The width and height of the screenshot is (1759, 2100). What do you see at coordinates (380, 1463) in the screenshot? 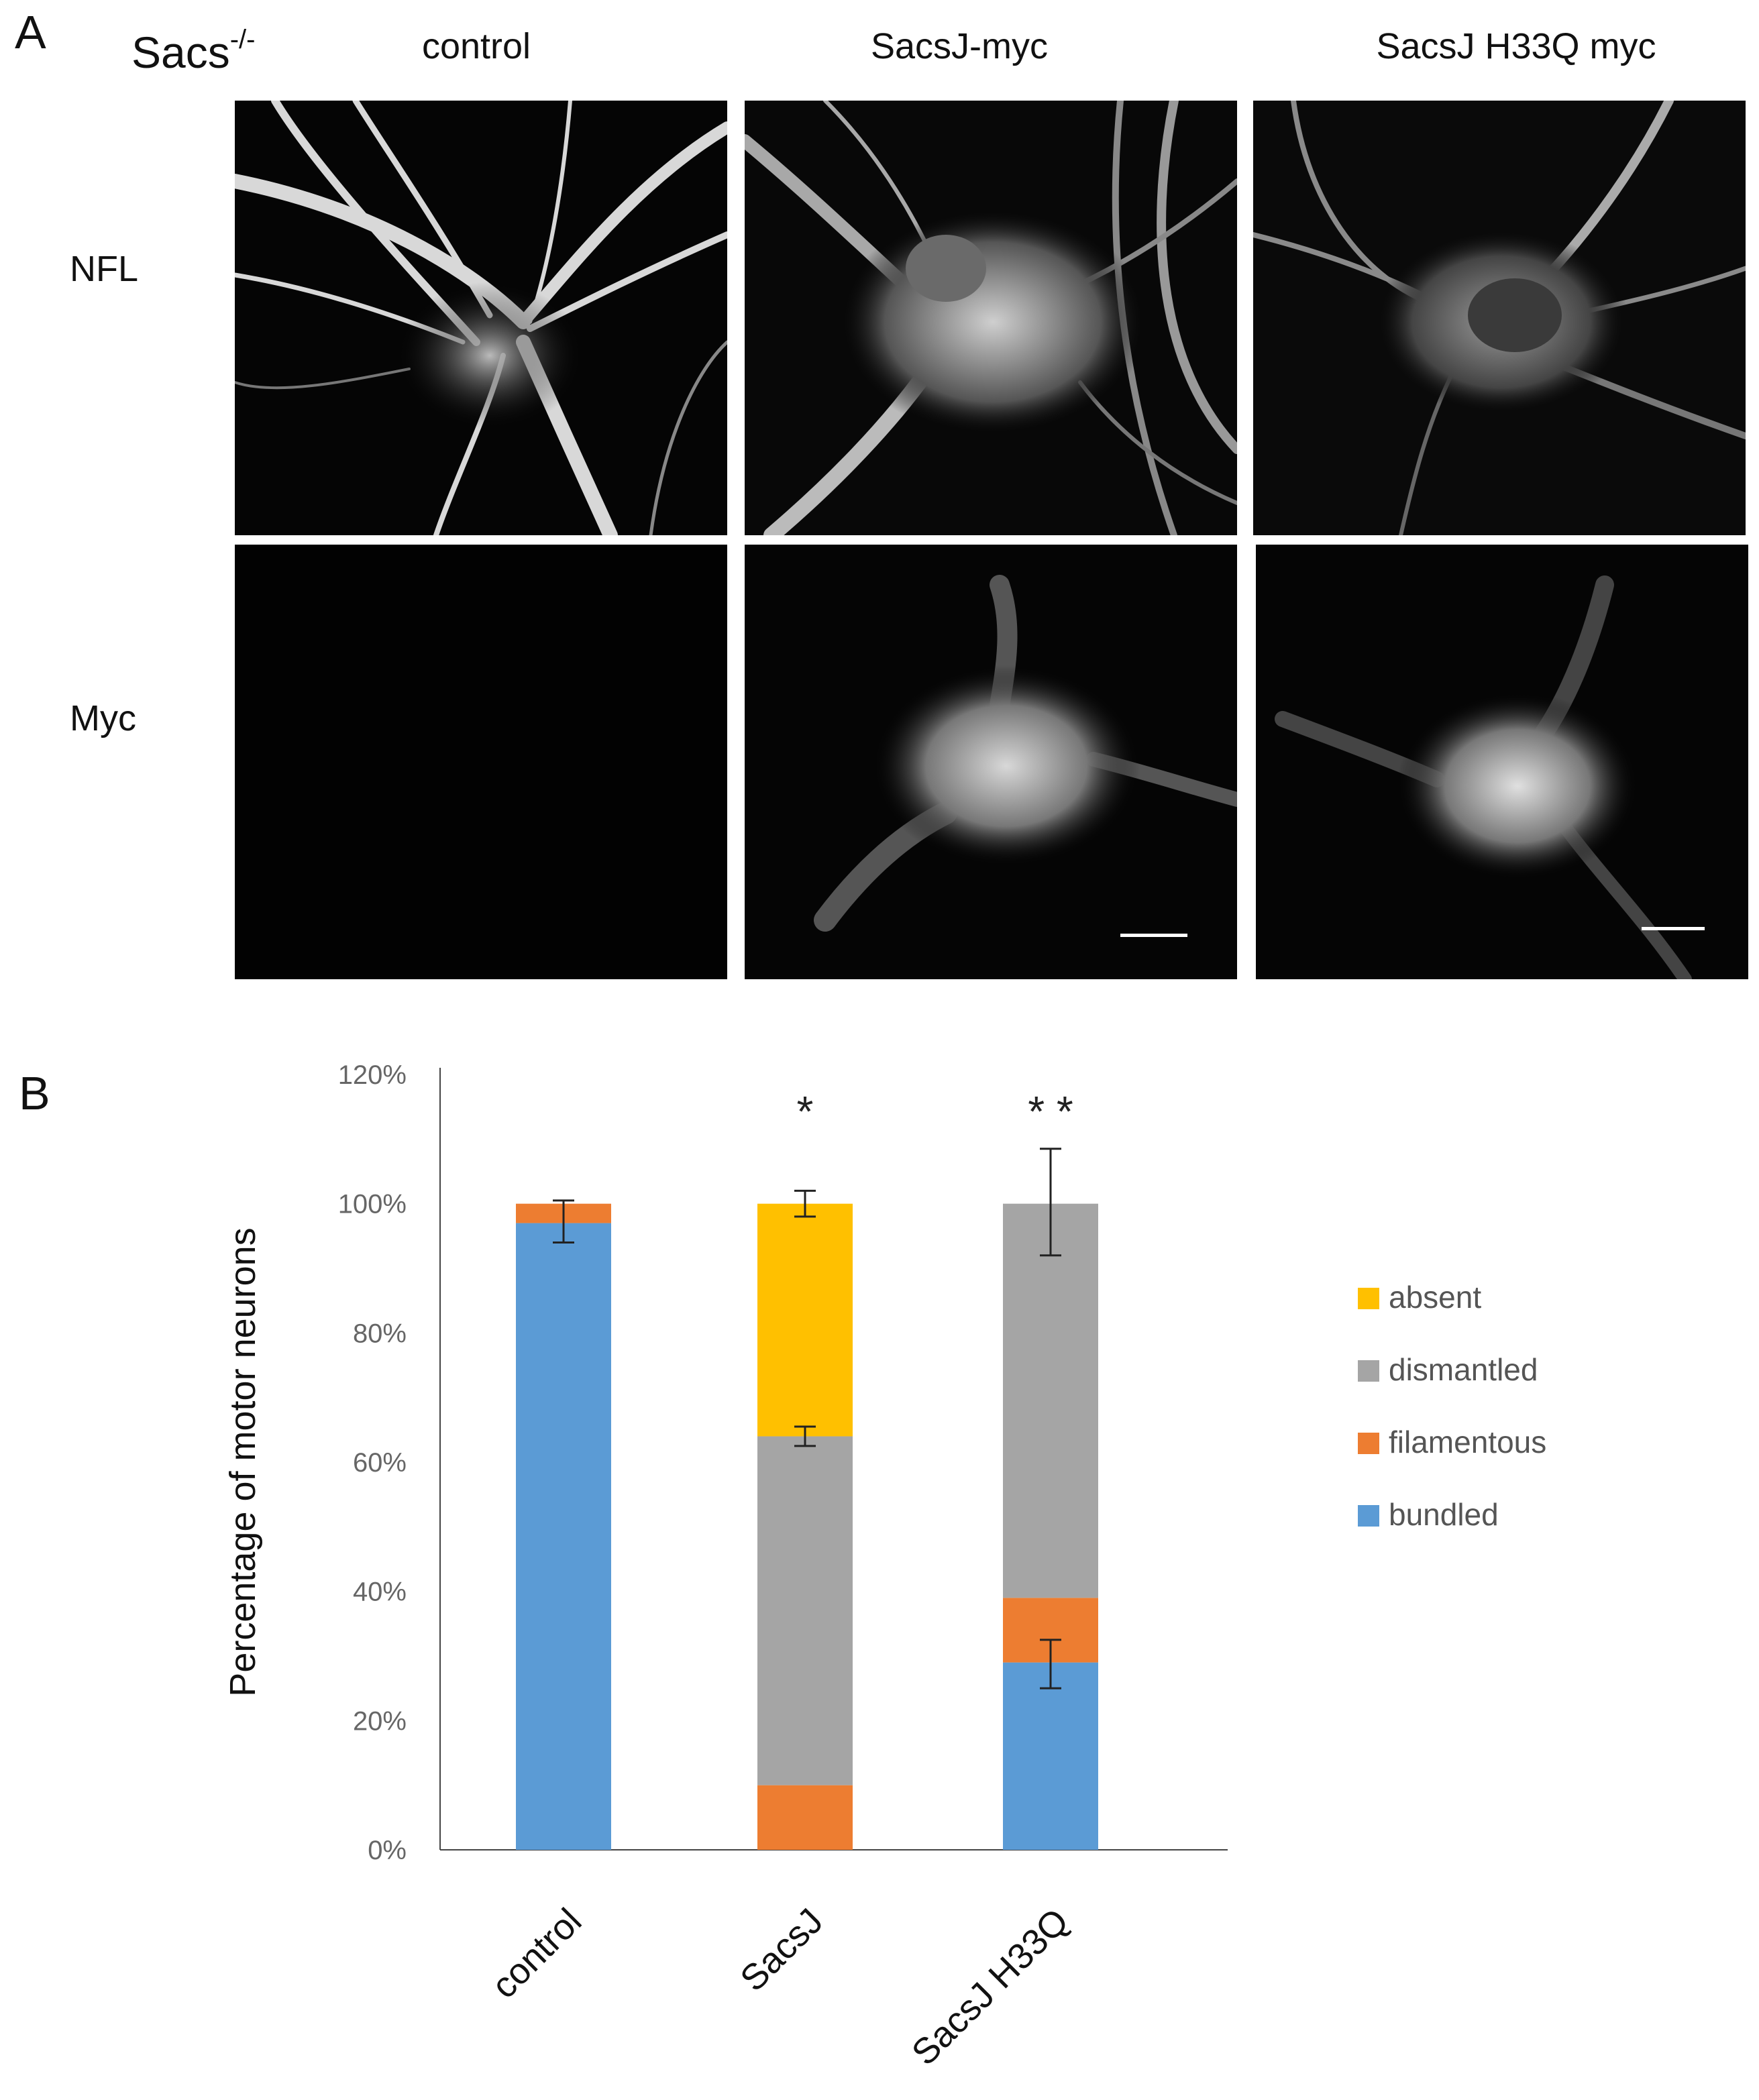
I see `y-tick-label: 60%` at bounding box center [380, 1463].